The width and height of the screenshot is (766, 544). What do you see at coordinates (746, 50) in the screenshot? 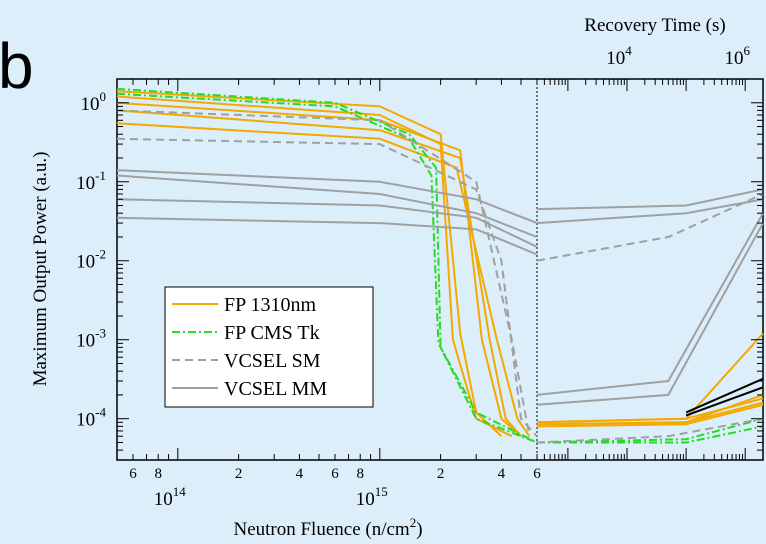
I see `tick-exponent: 6` at bounding box center [746, 50].